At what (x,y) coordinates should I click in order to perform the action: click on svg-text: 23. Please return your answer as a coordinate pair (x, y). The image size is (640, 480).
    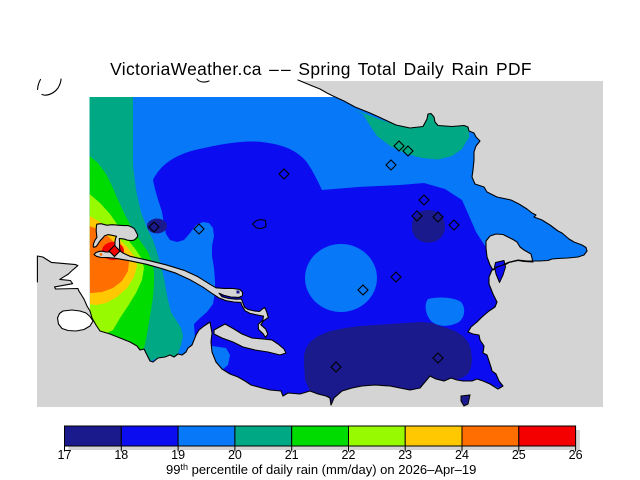
    Looking at the image, I should click on (405, 455).